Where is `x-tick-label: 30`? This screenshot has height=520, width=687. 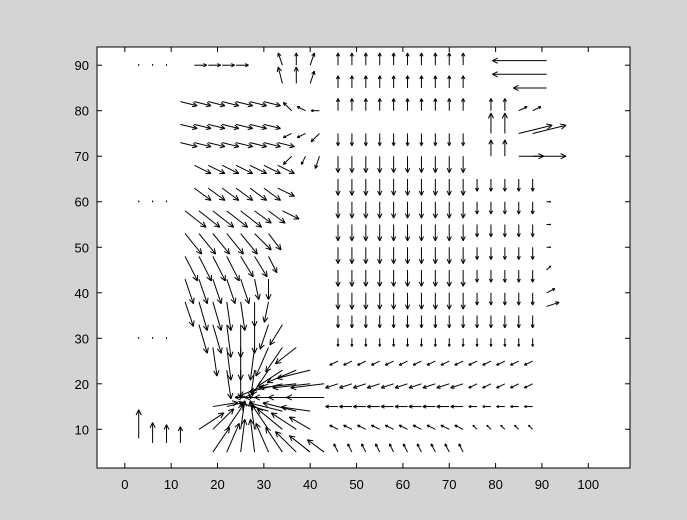
x-tick-label: 30 is located at coordinates (264, 484).